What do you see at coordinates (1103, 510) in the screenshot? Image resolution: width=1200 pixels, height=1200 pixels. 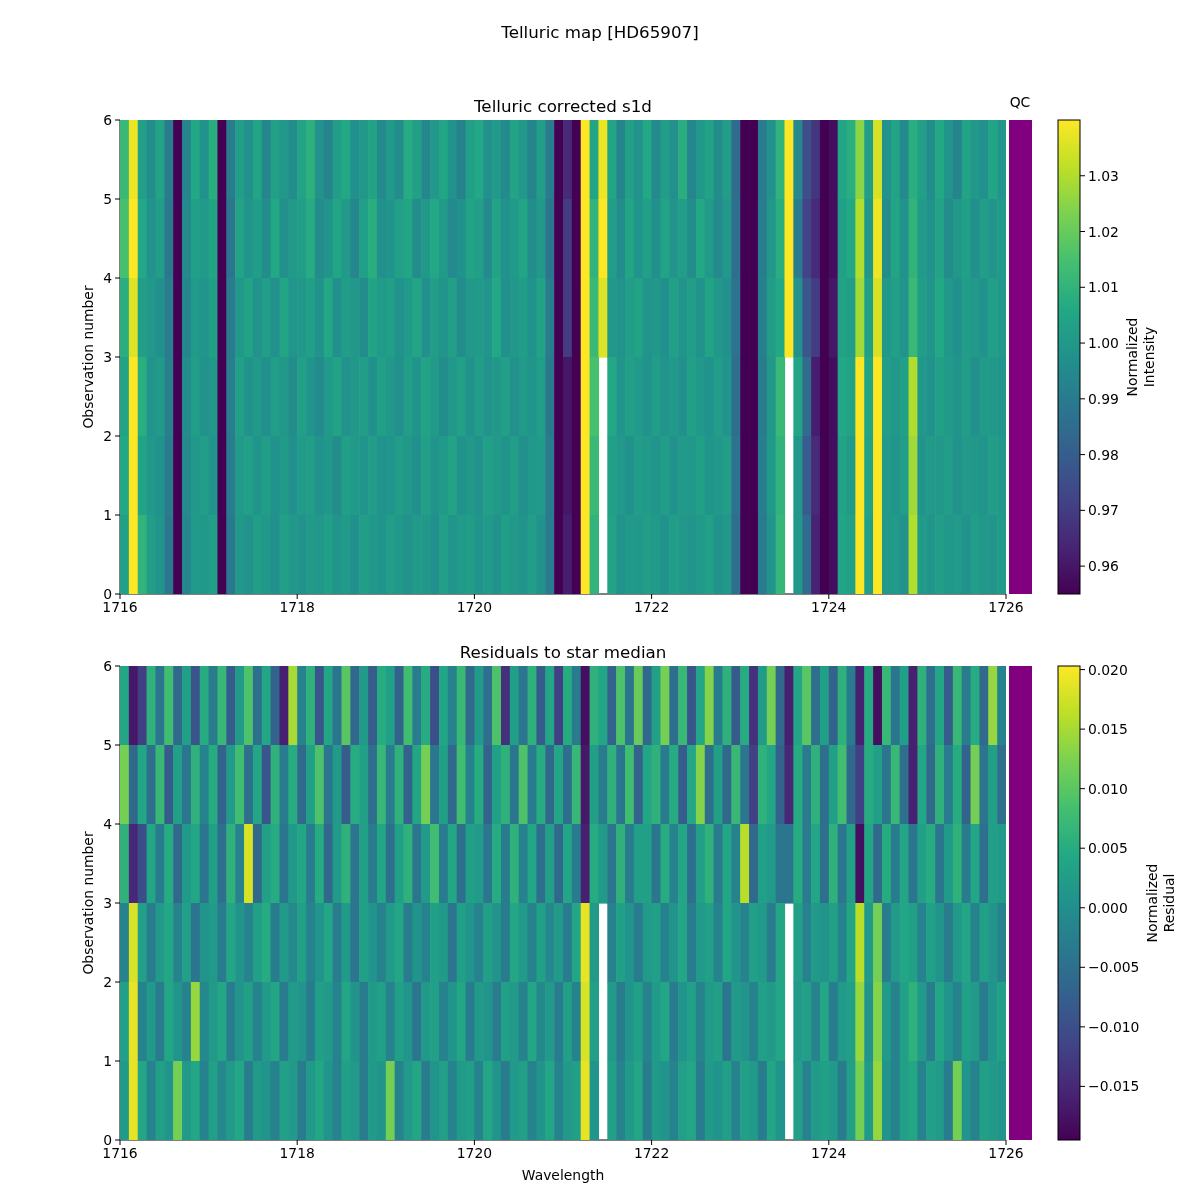 I see `color-bar-label: 0.97` at bounding box center [1103, 510].